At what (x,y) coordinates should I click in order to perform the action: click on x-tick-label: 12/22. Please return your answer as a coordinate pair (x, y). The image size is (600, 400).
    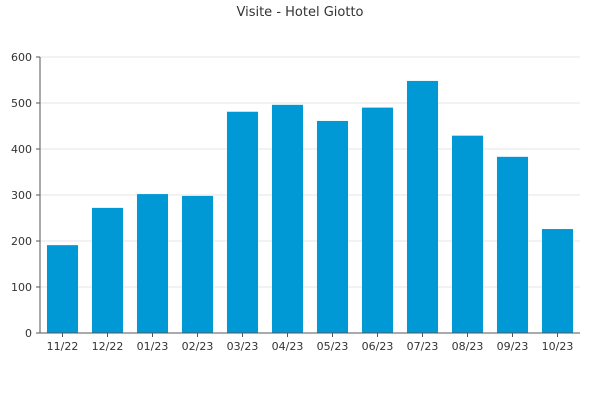
    Looking at the image, I should click on (108, 346).